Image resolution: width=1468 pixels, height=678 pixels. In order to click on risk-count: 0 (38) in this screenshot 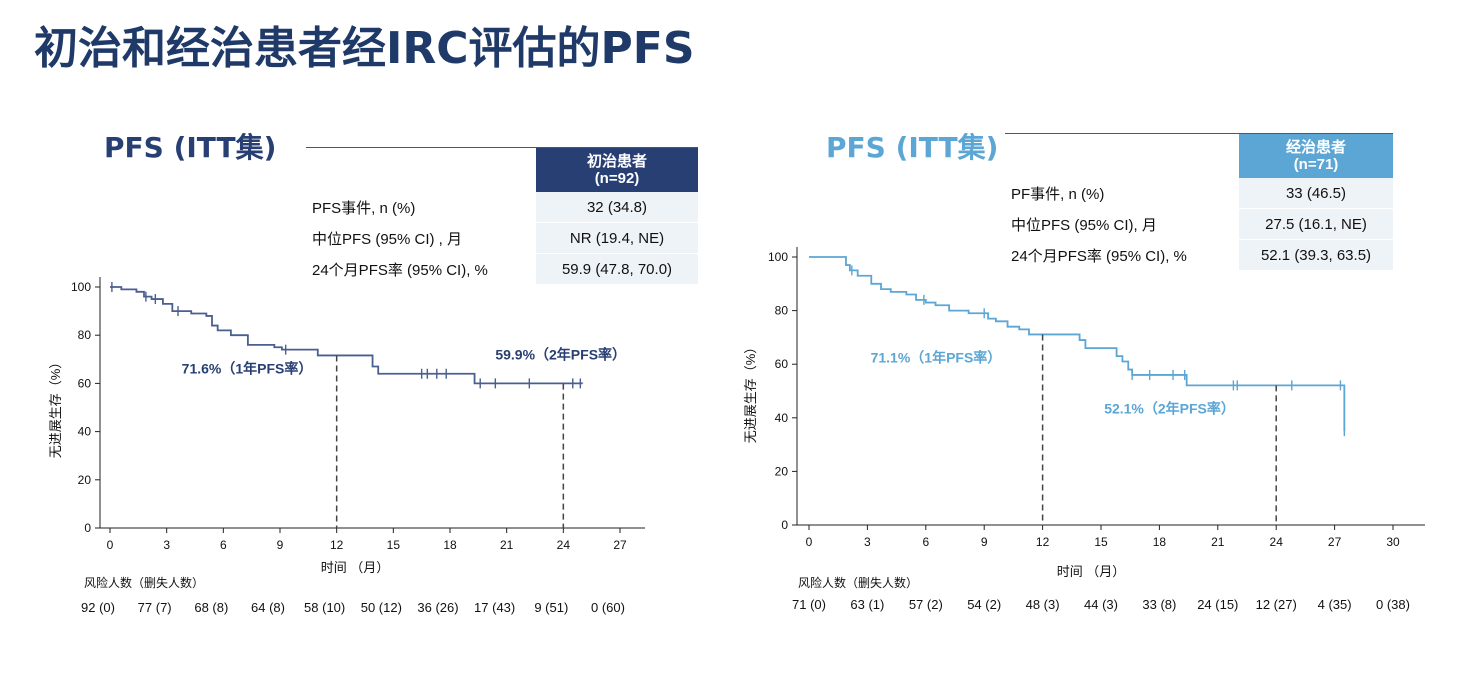, I will do `click(1393, 604)`.